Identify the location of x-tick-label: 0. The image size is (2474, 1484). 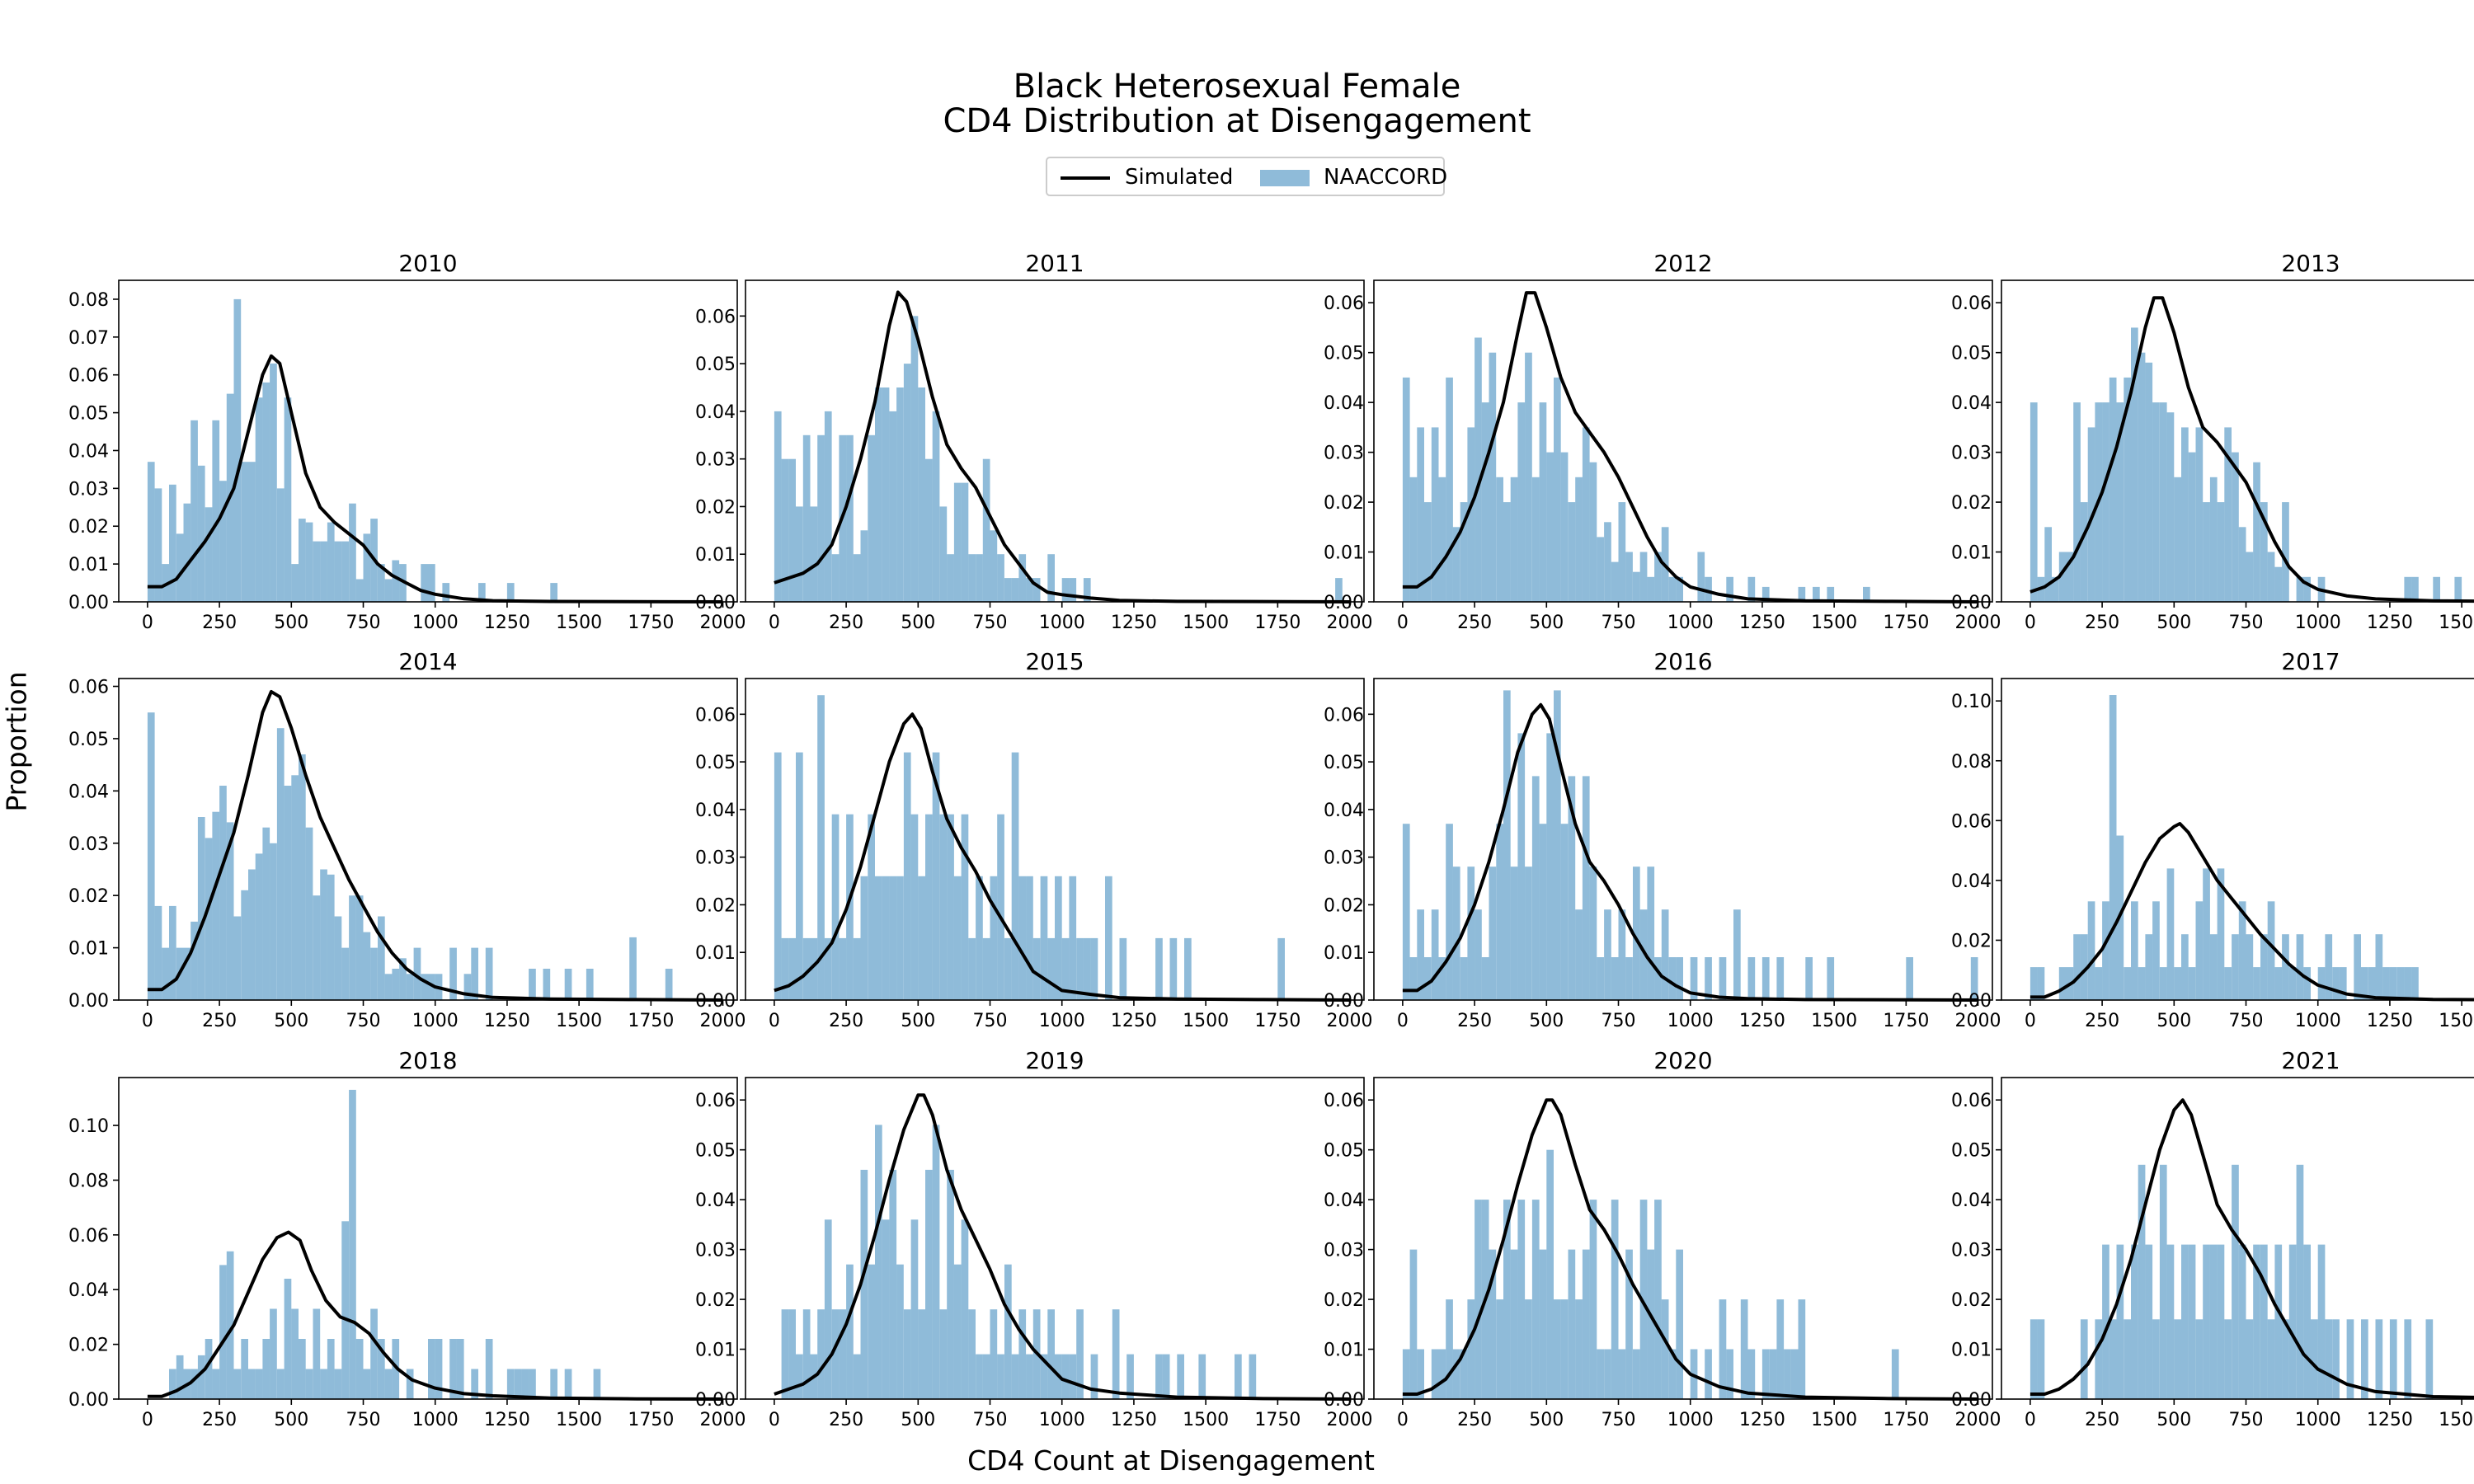
(774, 1021).